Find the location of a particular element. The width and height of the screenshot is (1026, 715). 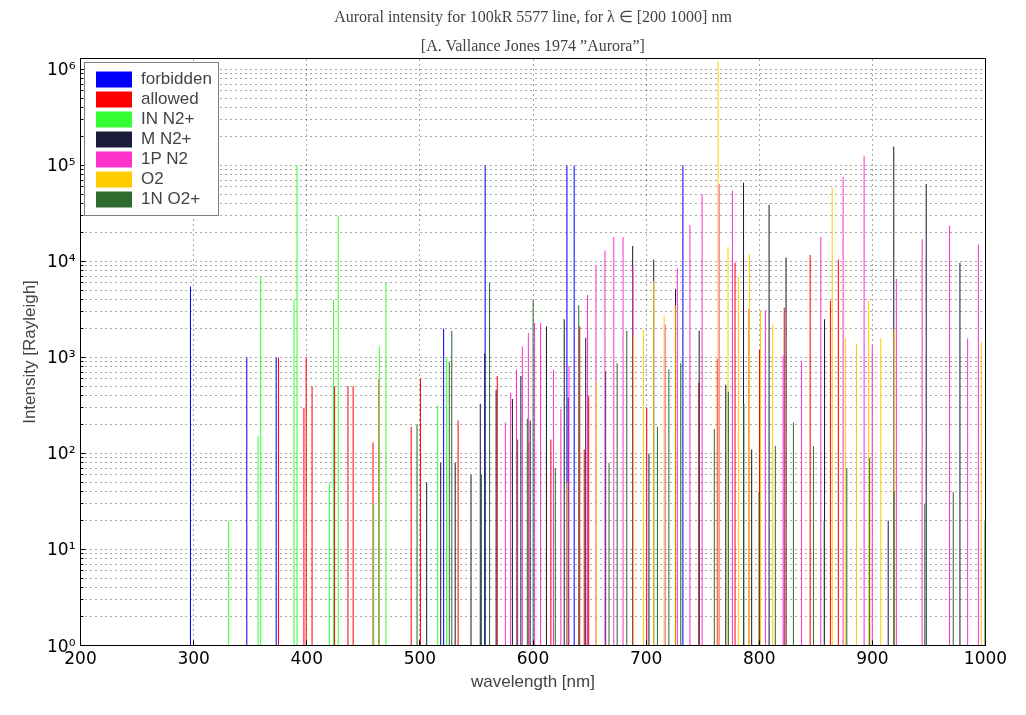

chart-subtitle: [A. Vallance Jones 1974 ”Aurora”] is located at coordinates (532, 45).